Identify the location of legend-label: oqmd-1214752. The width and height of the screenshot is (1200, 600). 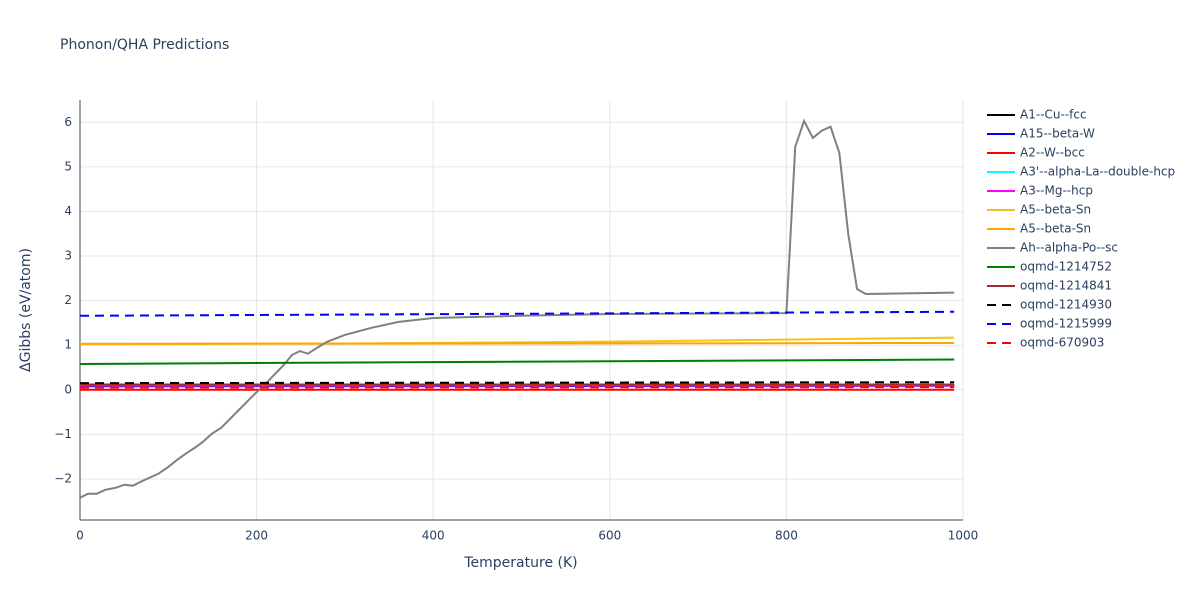
(1066, 267).